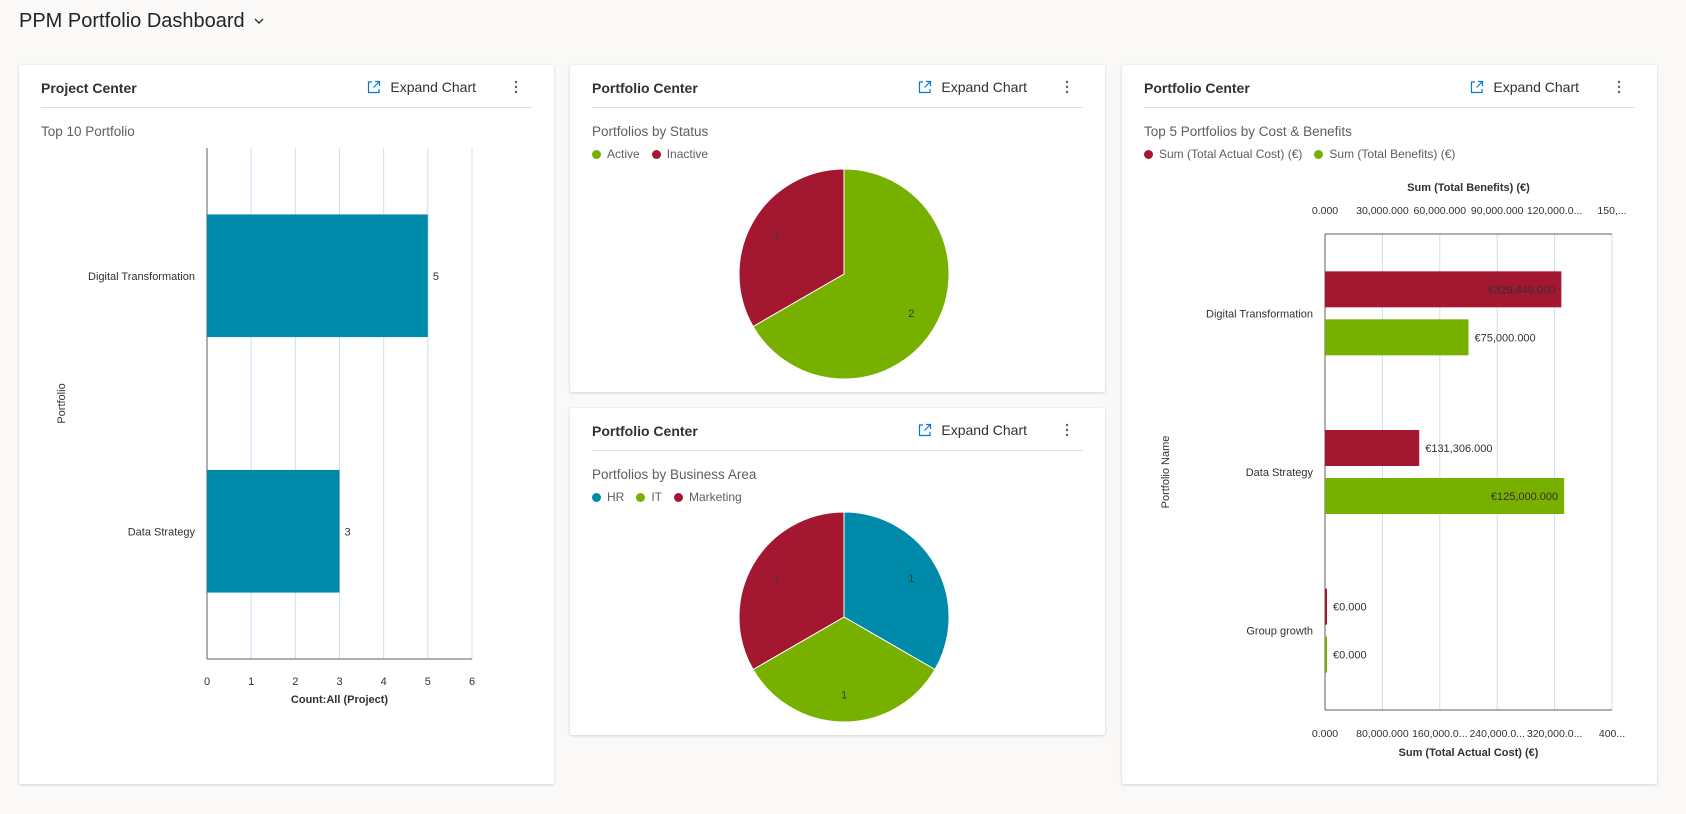  I want to click on chart-title: Top 10 Portfolio, so click(88, 131).